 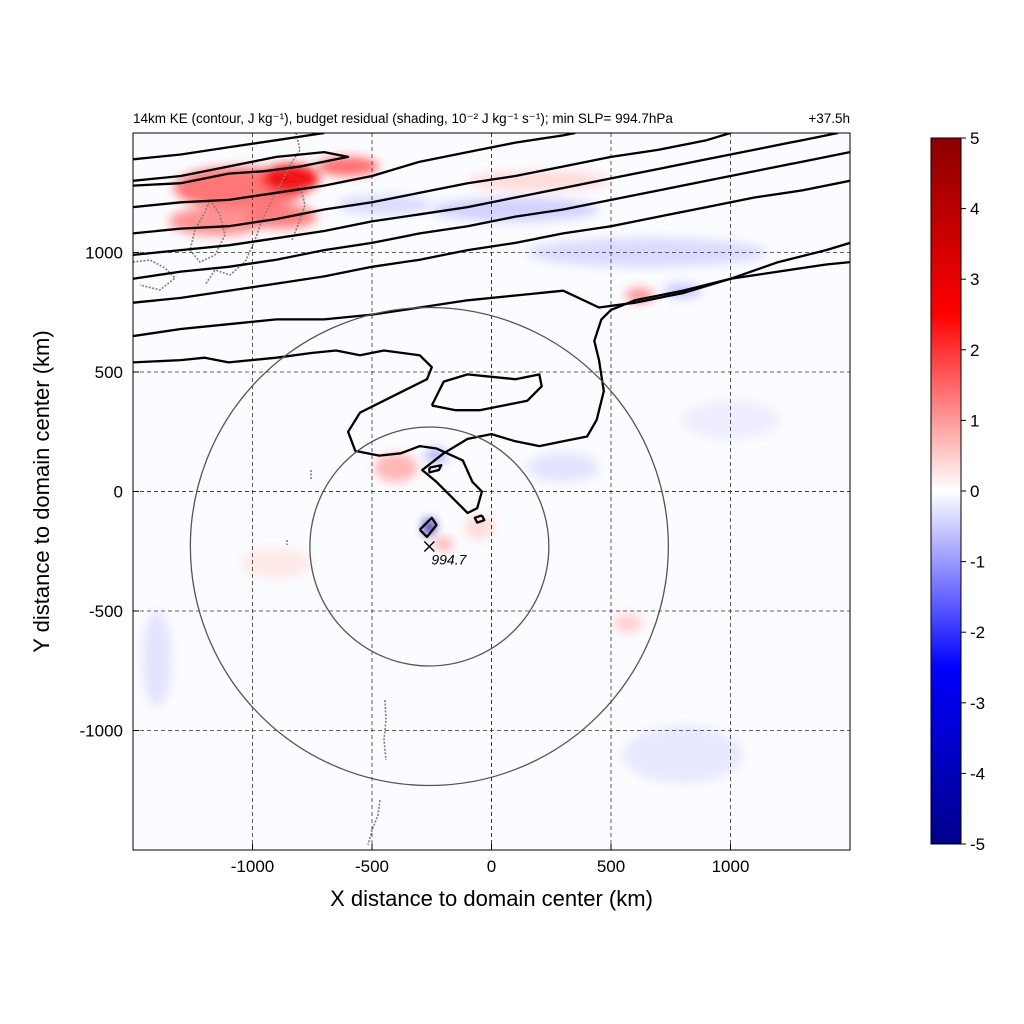 What do you see at coordinates (829, 118) in the screenshot?
I see `chart-time-label: +37.5h` at bounding box center [829, 118].